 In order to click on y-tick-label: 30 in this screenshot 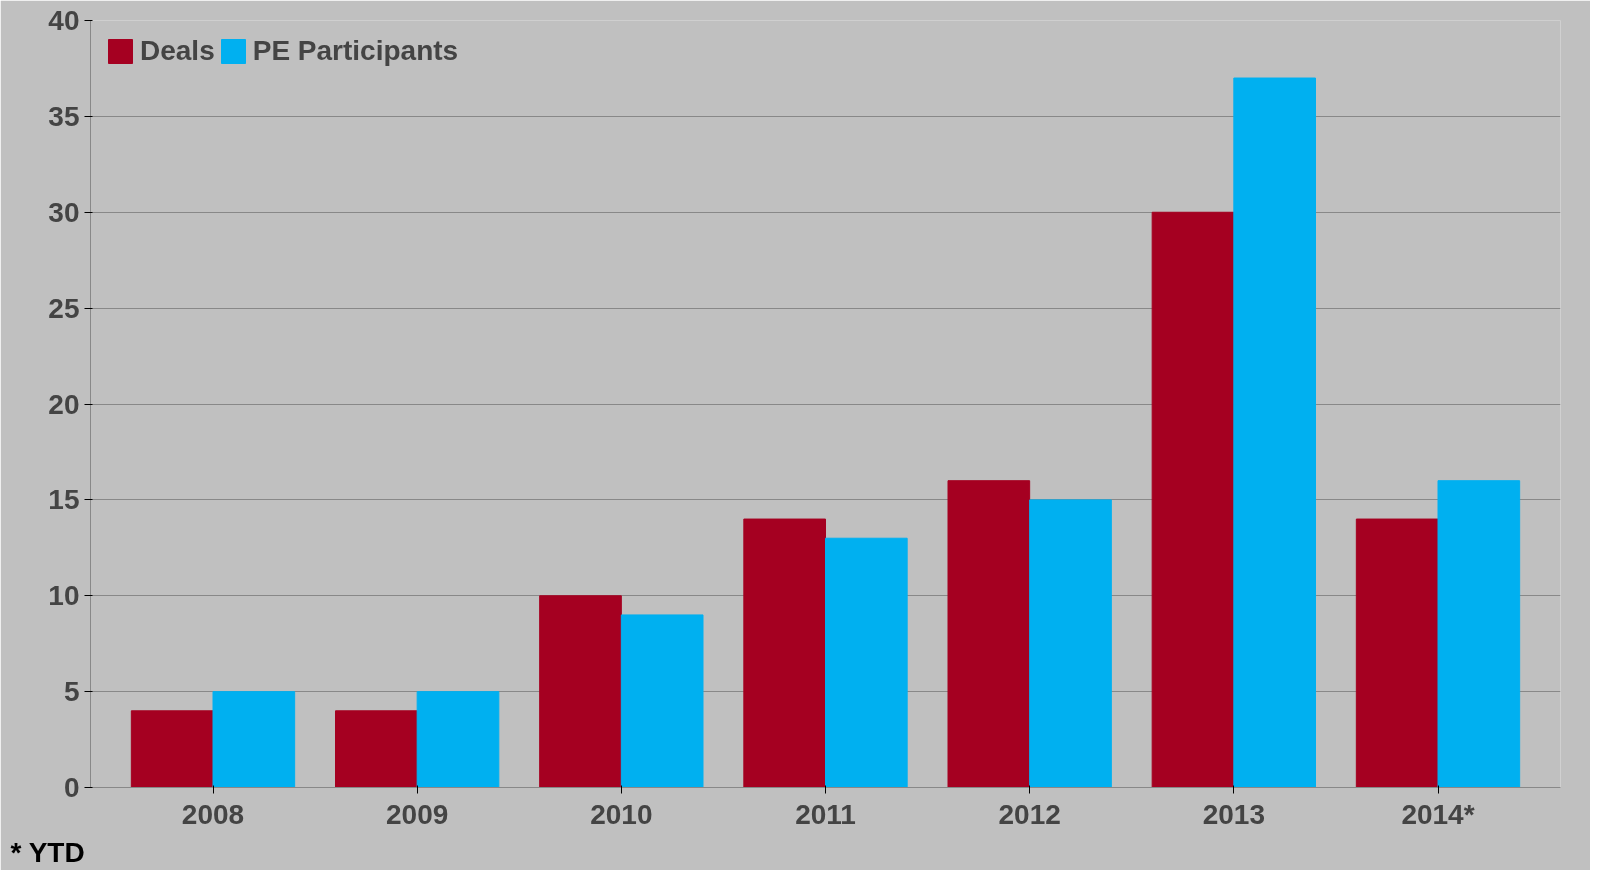, I will do `click(64, 212)`.